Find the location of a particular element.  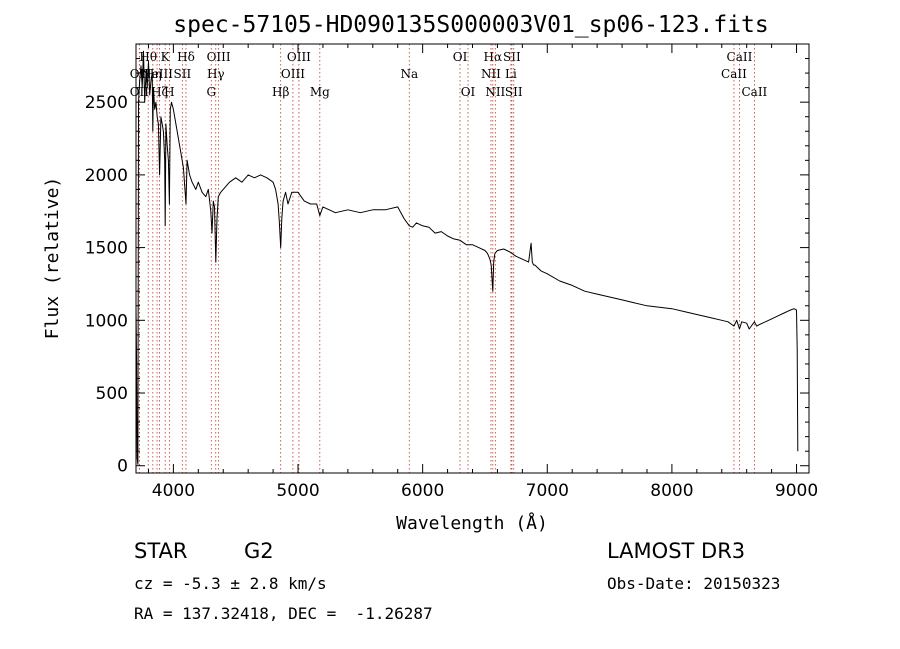

object-class: STAR is located at coordinates (161, 551).